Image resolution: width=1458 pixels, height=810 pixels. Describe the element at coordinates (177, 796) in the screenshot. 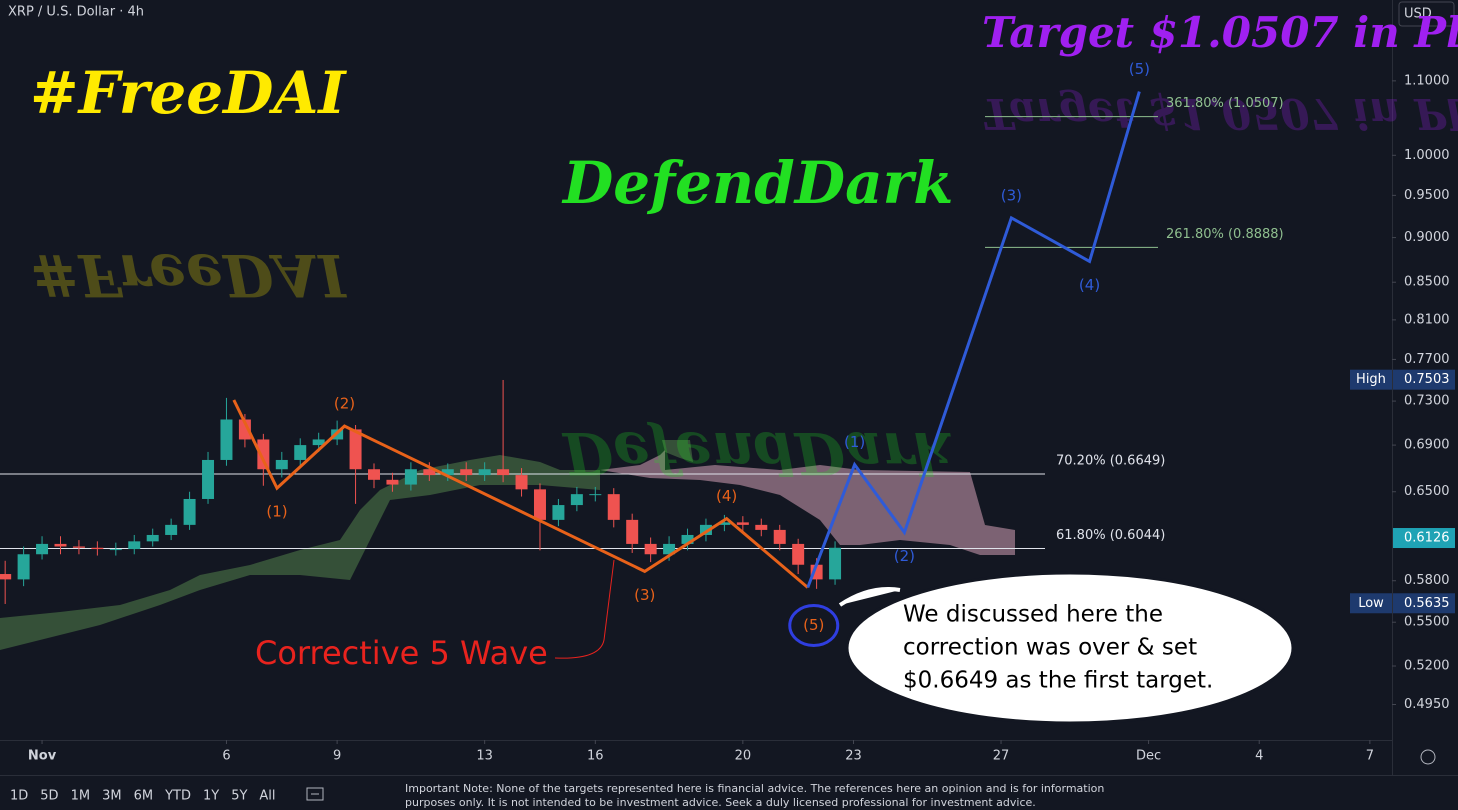

I see `range-button: YTD` at that location.